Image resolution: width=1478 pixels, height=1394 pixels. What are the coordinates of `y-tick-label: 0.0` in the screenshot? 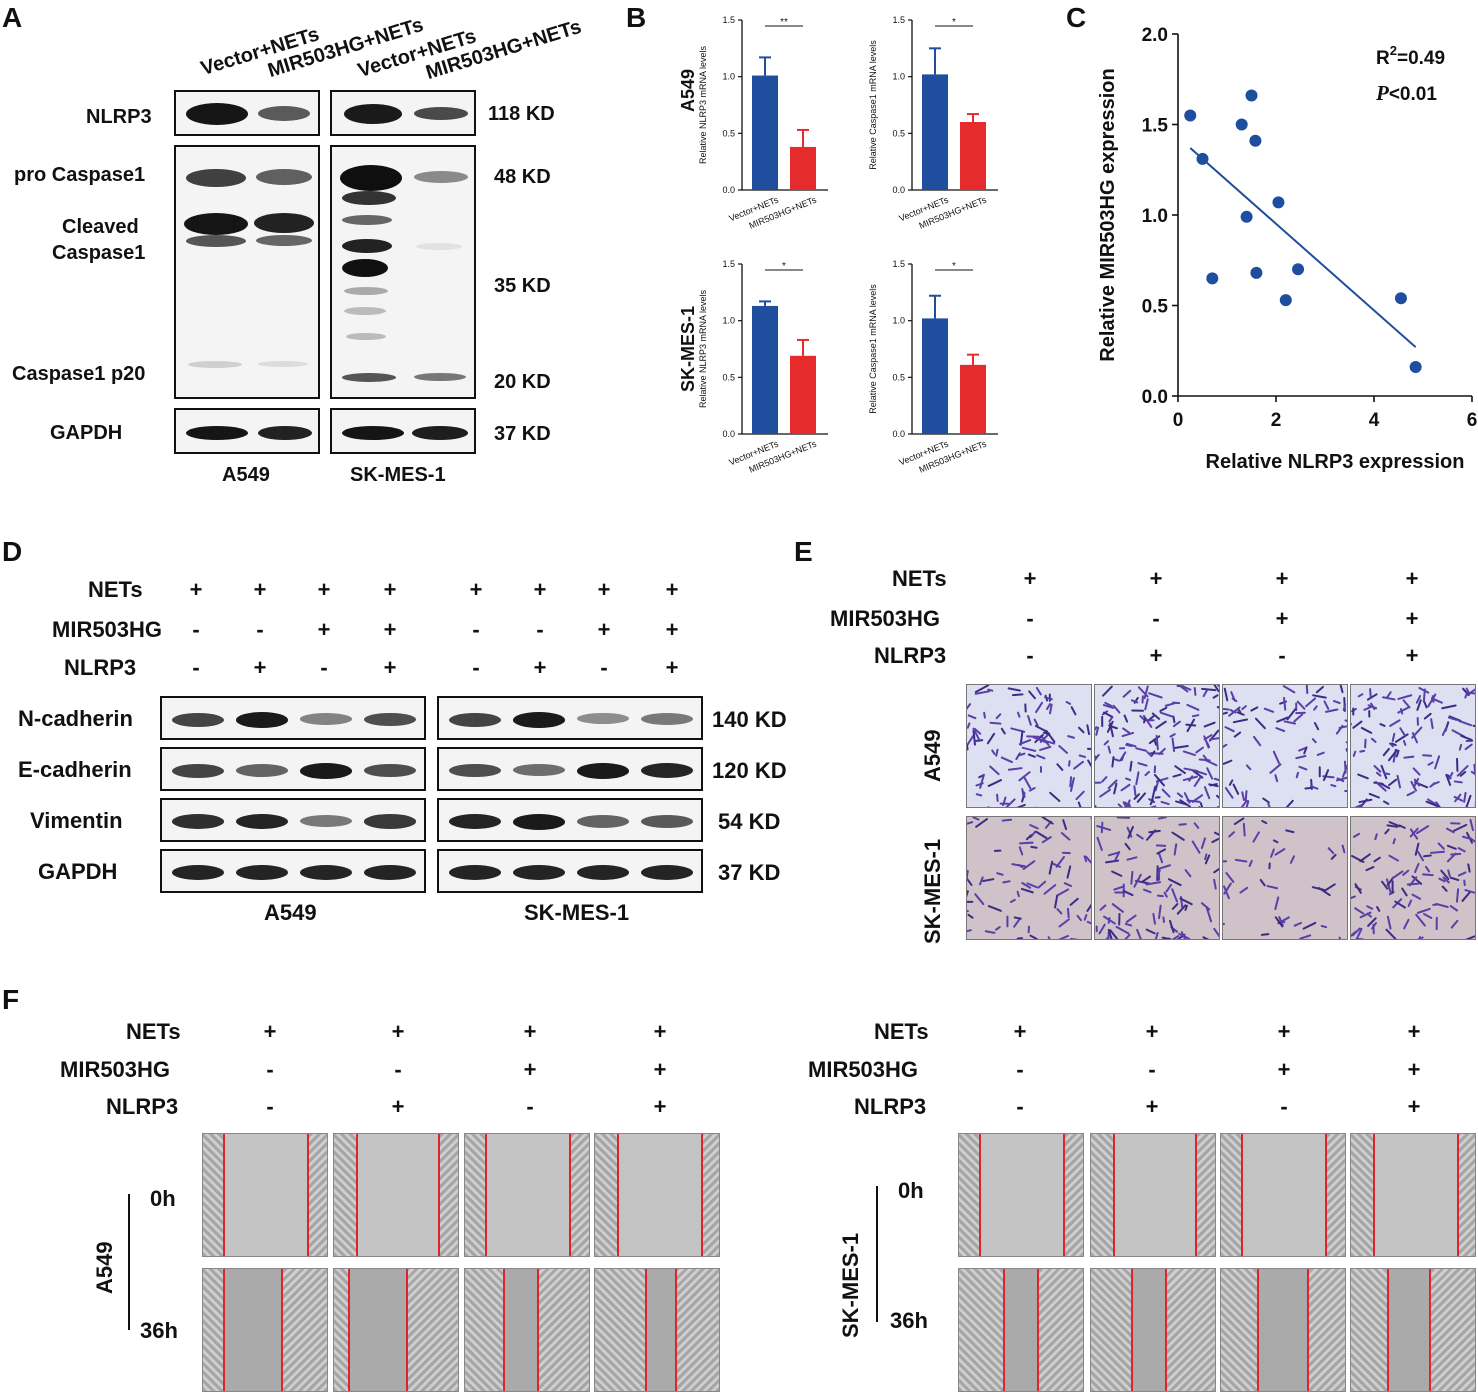 It's located at (898, 434).